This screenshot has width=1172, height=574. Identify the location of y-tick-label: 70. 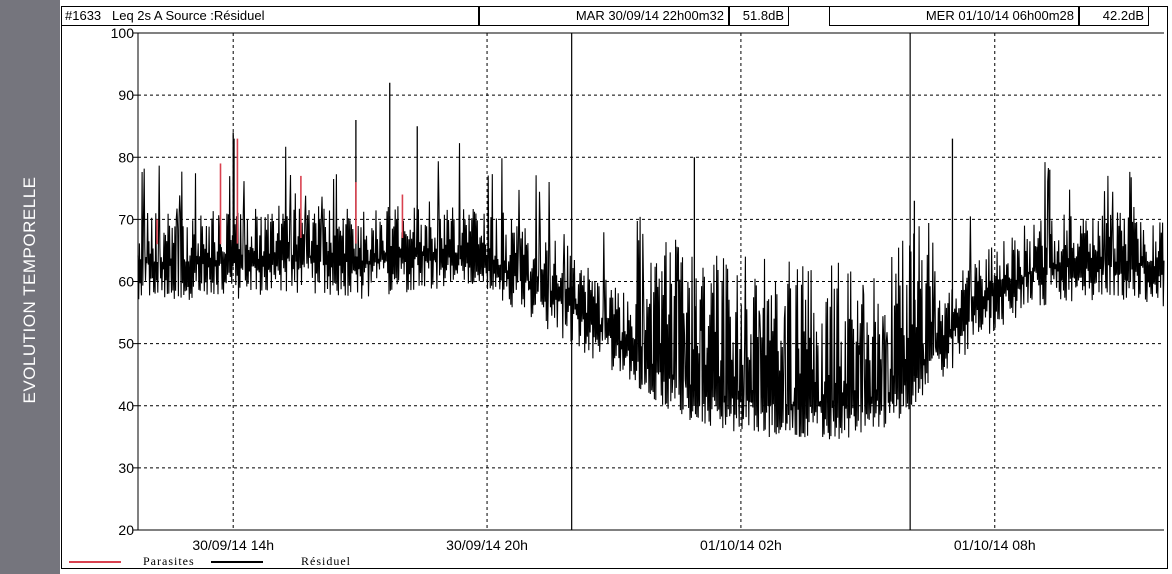
(126, 219).